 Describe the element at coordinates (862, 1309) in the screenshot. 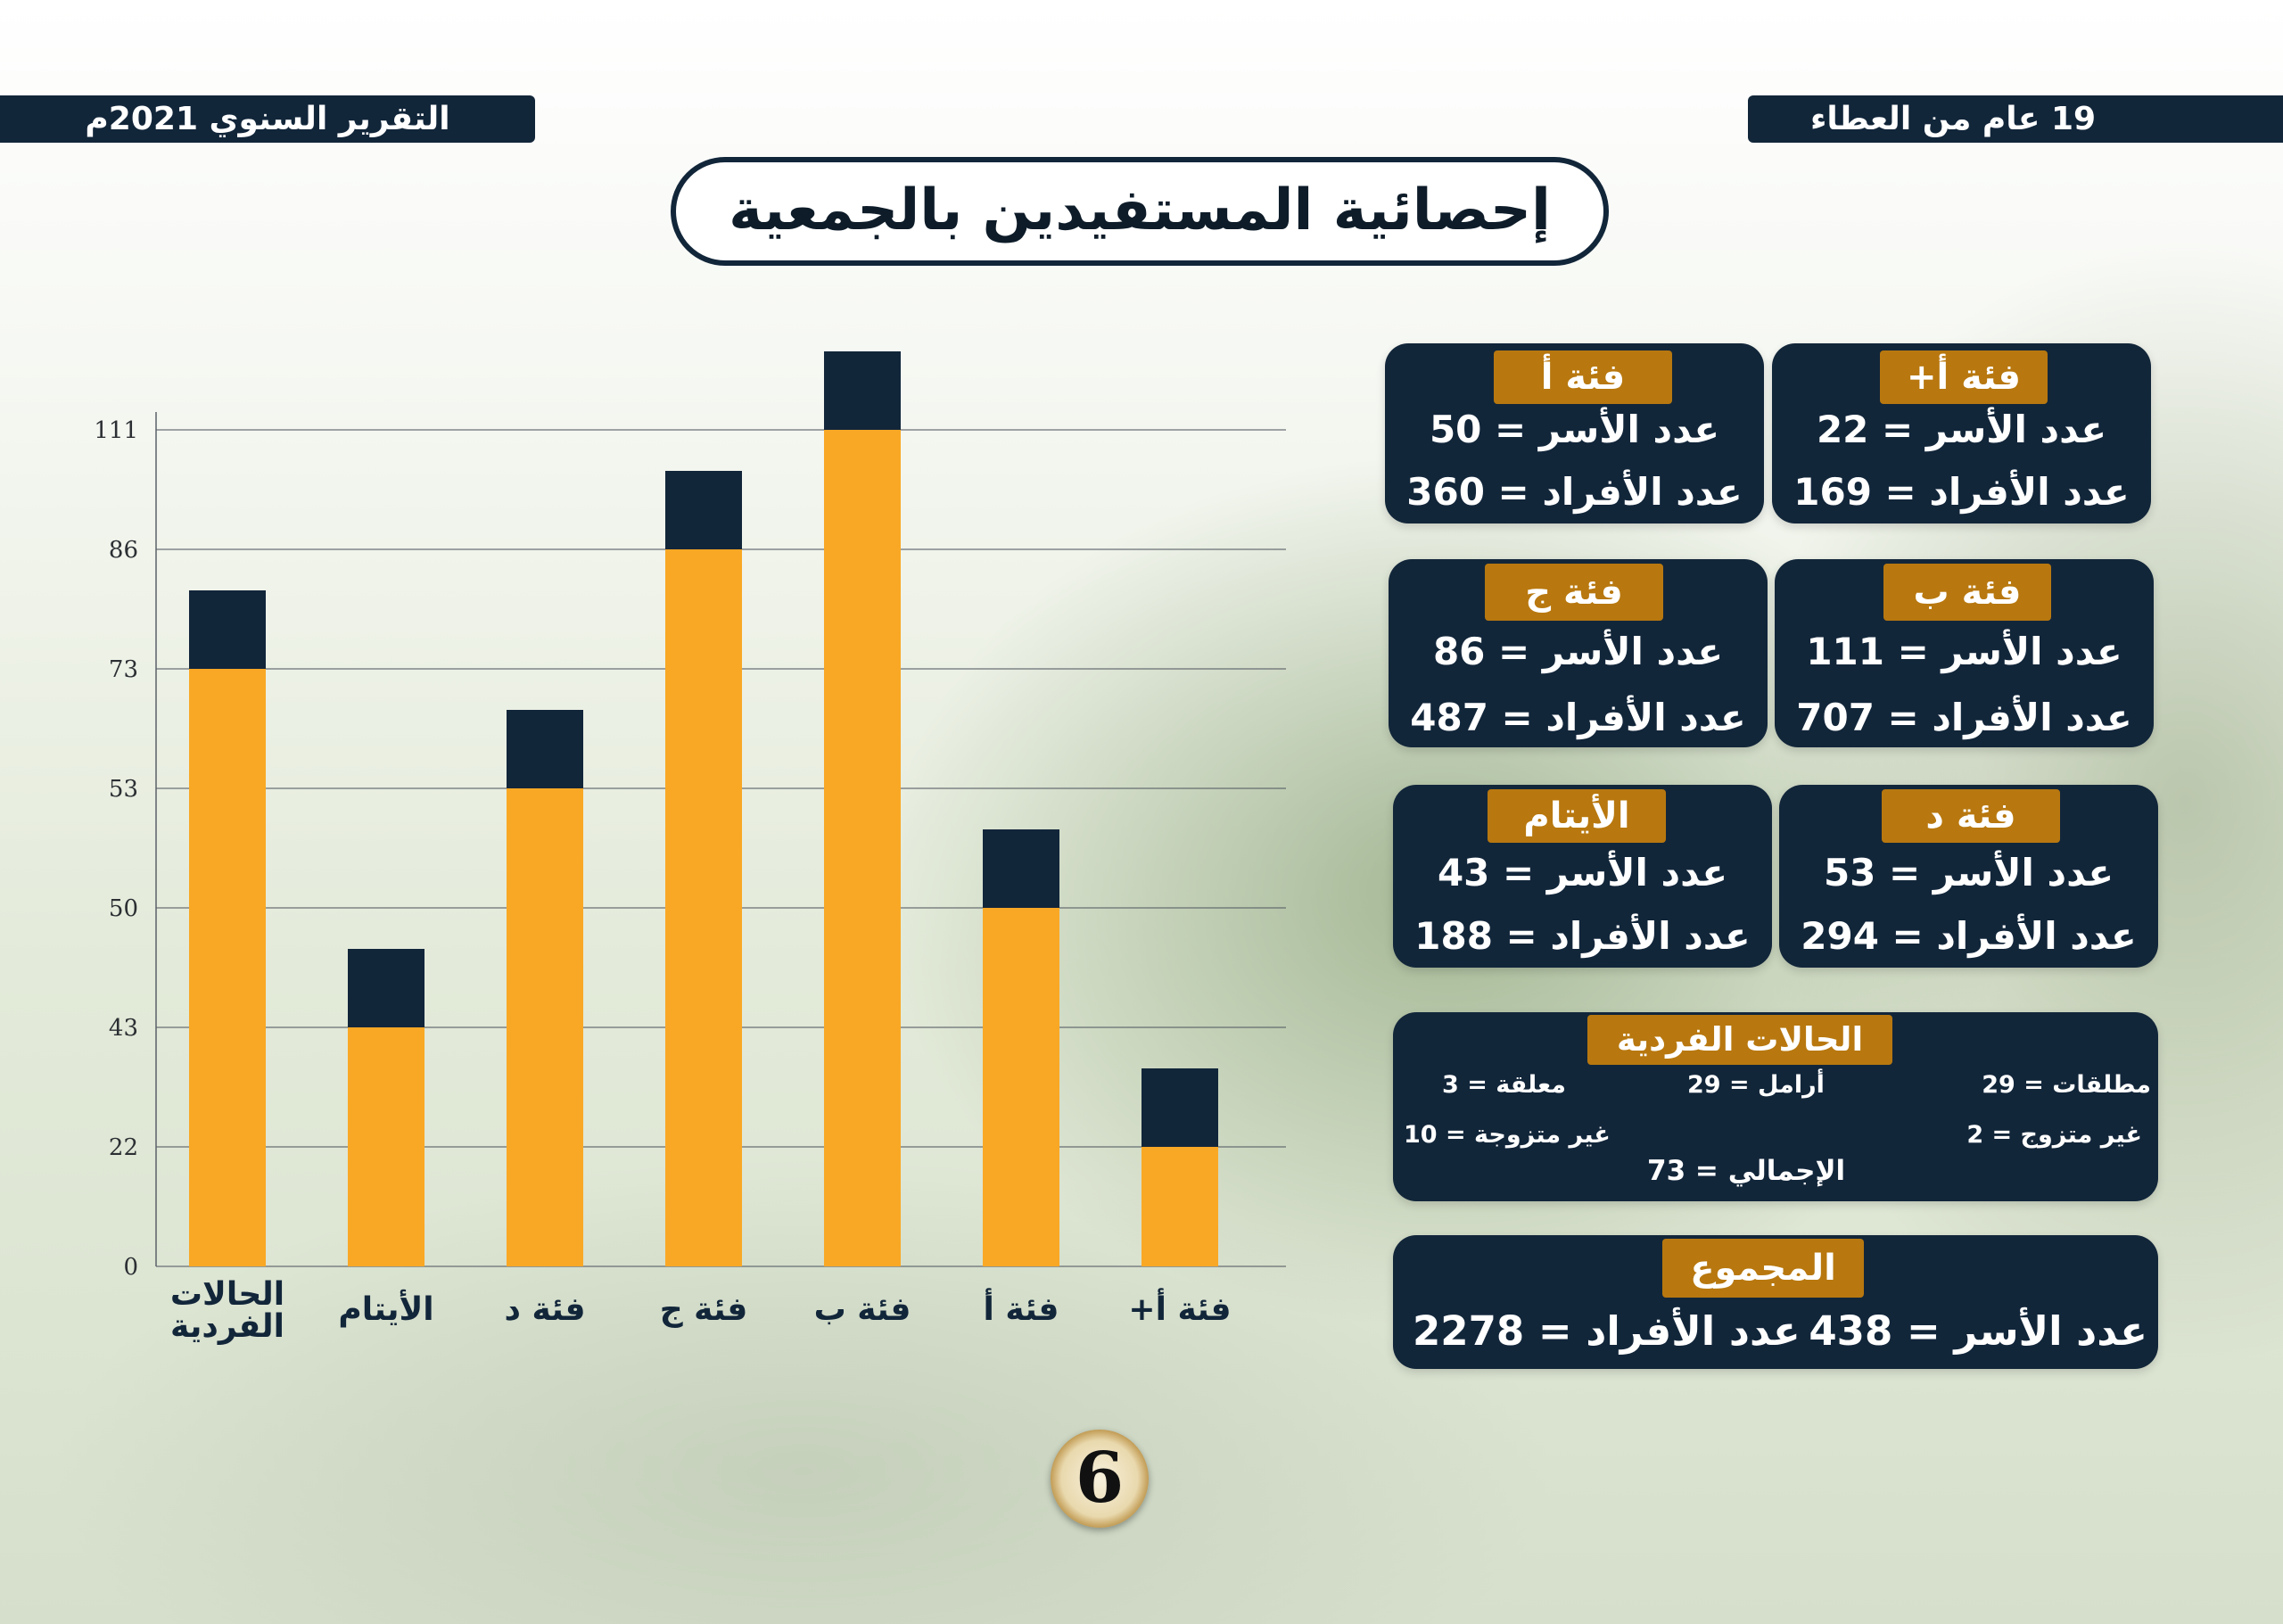

I see `x-tick-label: فئة ب` at that location.